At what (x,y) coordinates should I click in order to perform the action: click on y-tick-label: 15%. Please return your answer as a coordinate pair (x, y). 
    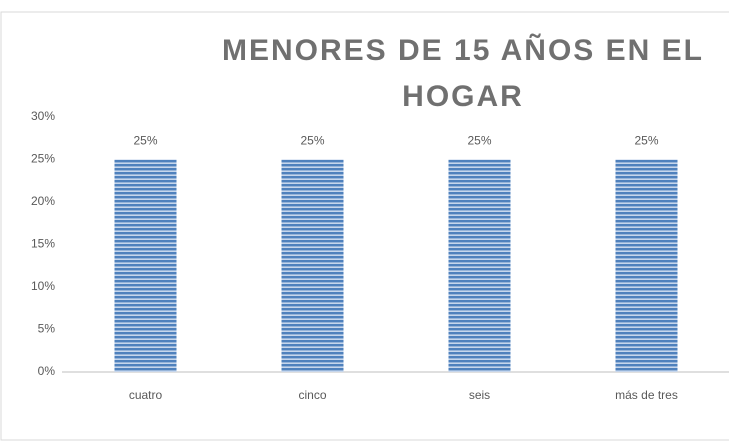
    Looking at the image, I should click on (43, 244).